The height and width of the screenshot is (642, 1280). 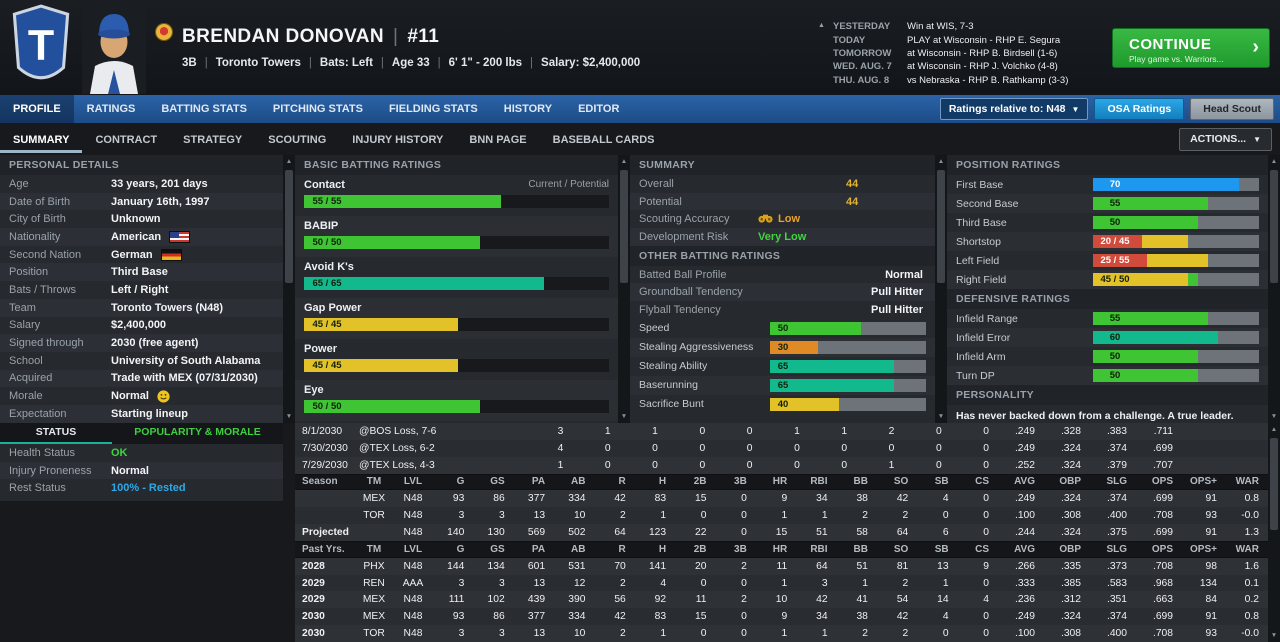 I want to click on nav-tab-editor: EDITOR, so click(x=599, y=109).